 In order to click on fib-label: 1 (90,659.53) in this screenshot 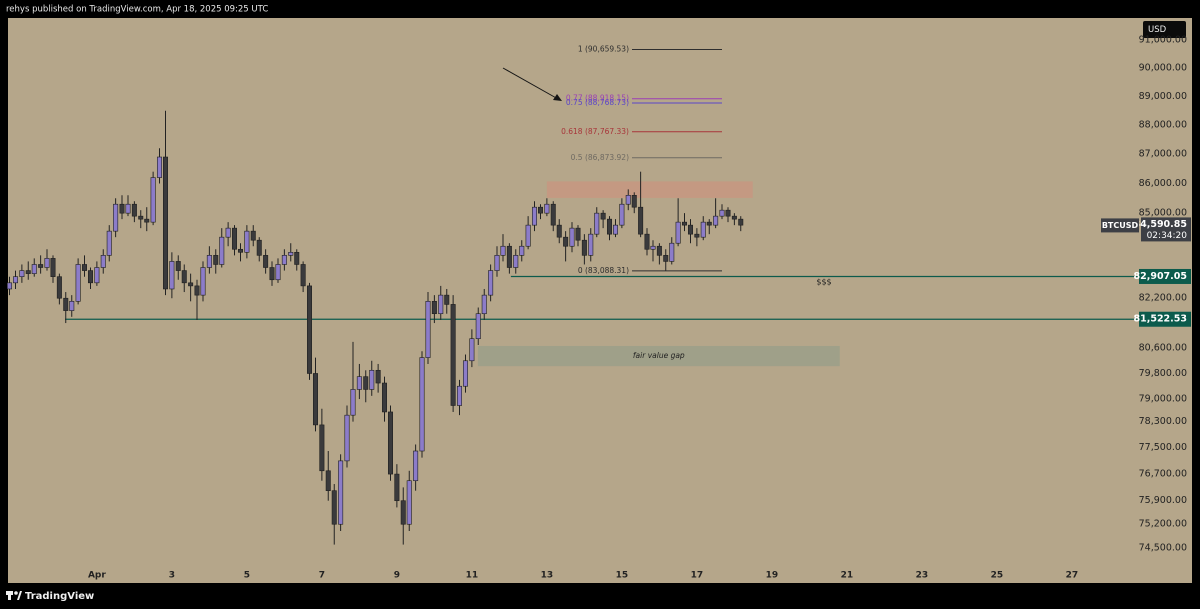, I will do `click(603, 48)`.